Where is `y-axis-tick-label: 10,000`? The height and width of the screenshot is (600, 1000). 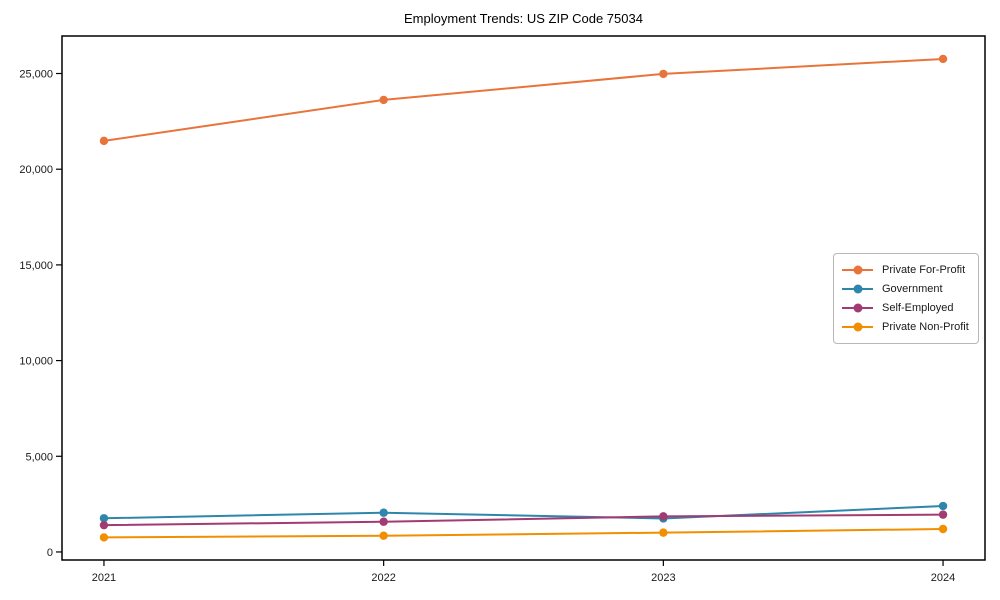 y-axis-tick-label: 10,000 is located at coordinates (36, 362).